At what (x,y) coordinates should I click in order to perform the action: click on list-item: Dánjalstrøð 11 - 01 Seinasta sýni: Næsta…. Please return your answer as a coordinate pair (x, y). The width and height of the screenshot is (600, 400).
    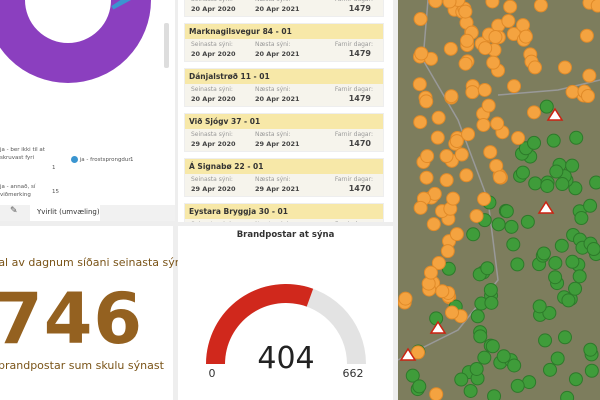
    Looking at the image, I should click on (284, 87).